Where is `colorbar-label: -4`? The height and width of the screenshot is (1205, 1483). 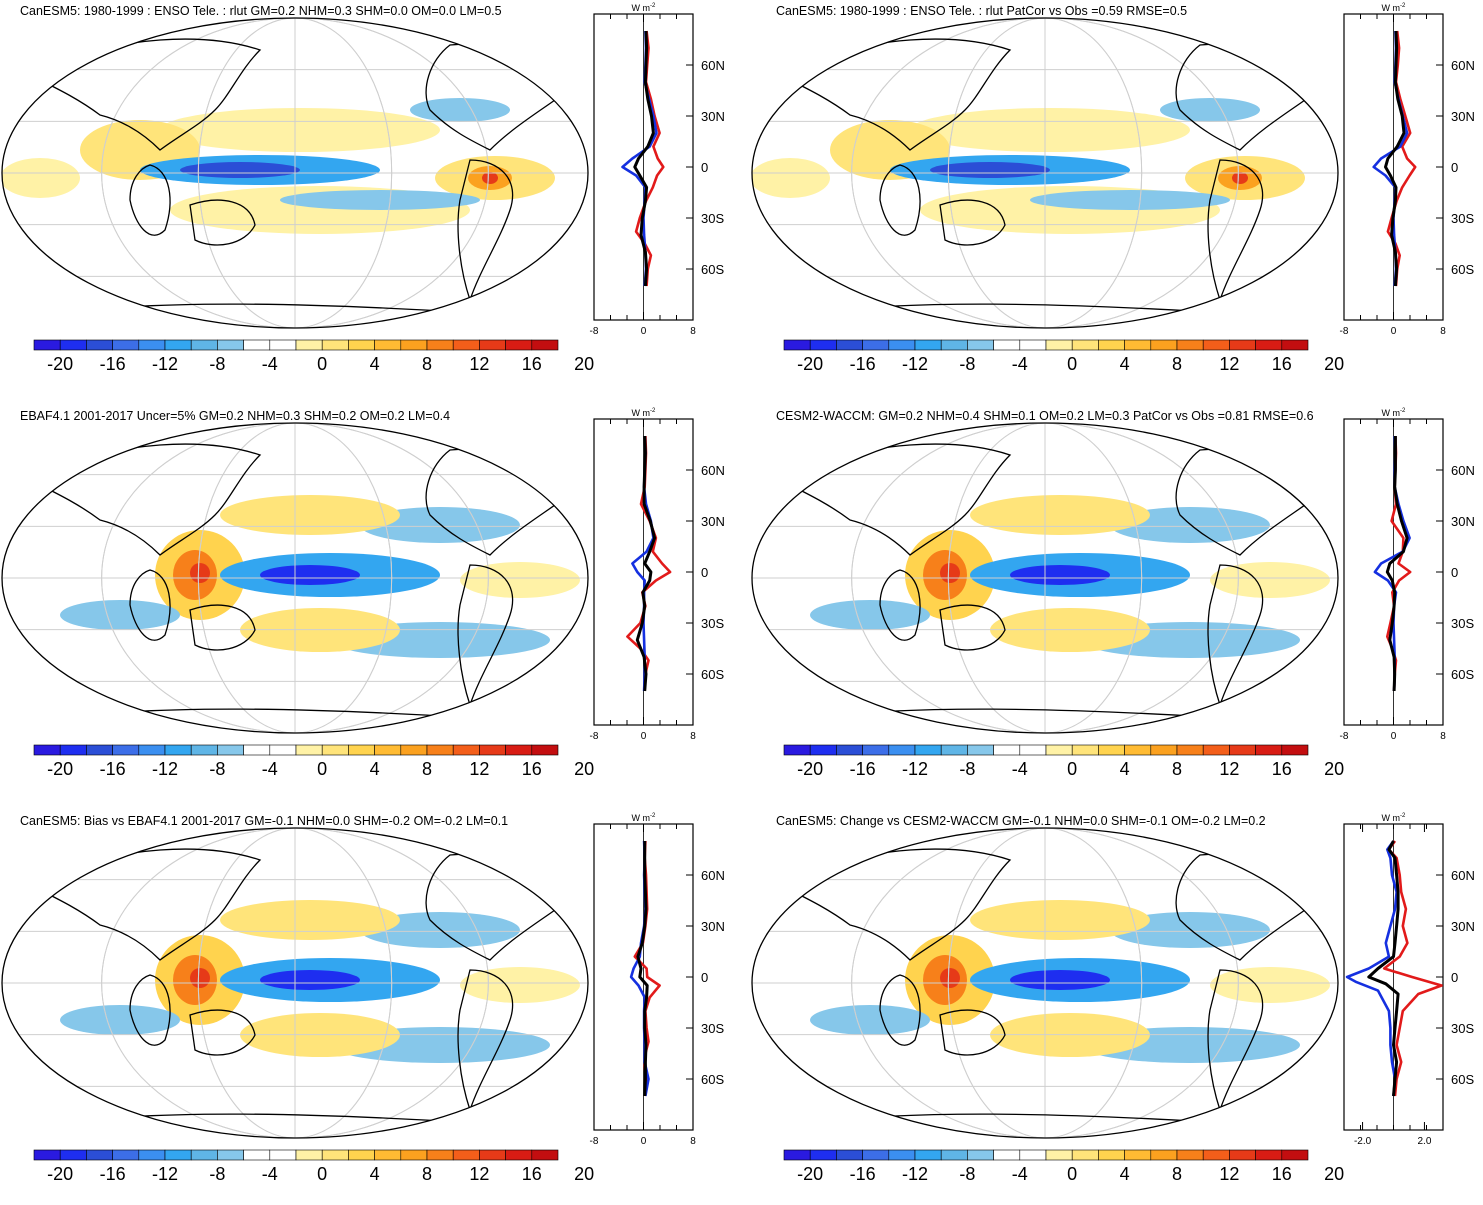 colorbar-label: -4 is located at coordinates (1019, 364).